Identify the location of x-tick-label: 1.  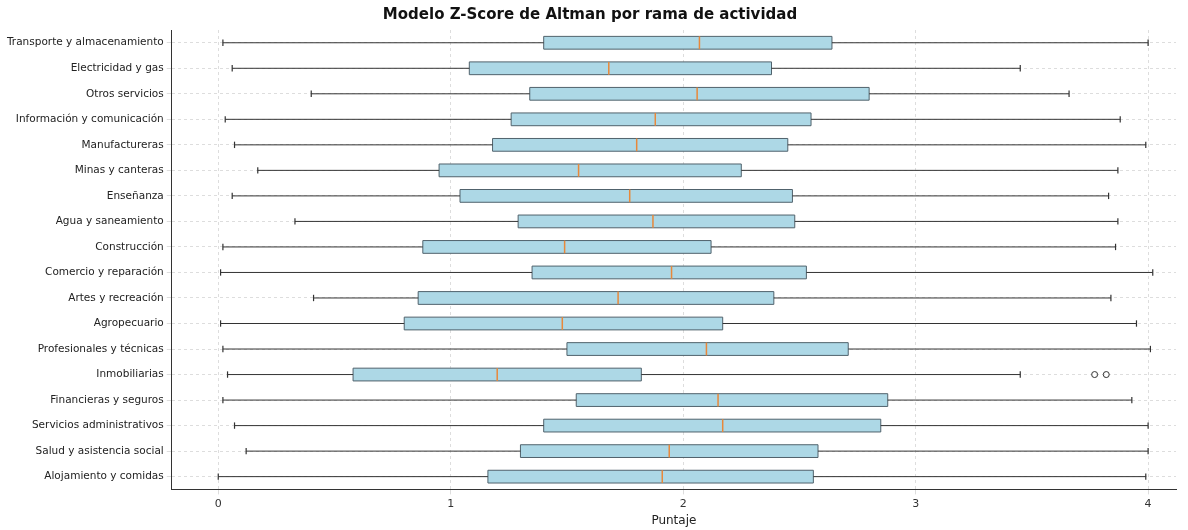
(451, 503).